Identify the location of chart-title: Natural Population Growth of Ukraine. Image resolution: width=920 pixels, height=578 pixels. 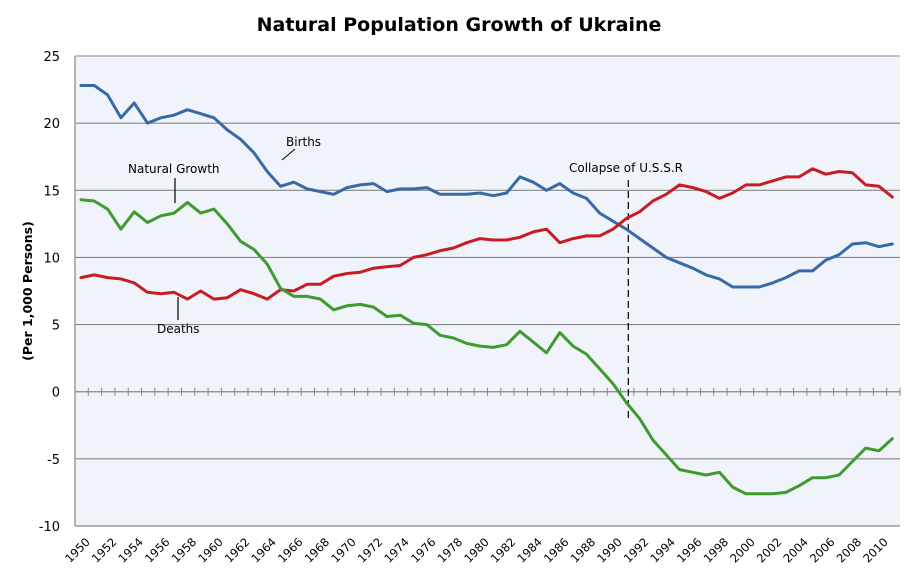
(459, 25).